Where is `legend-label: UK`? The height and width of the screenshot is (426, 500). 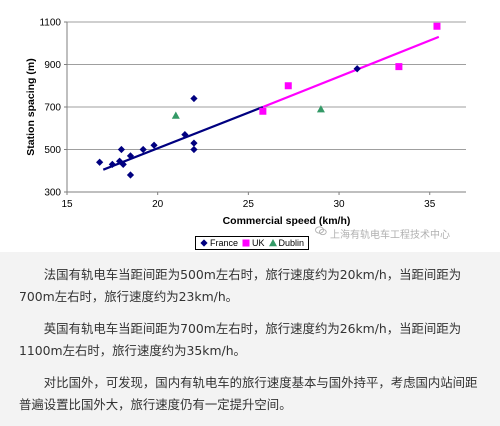
legend-label: UK is located at coordinates (258, 243).